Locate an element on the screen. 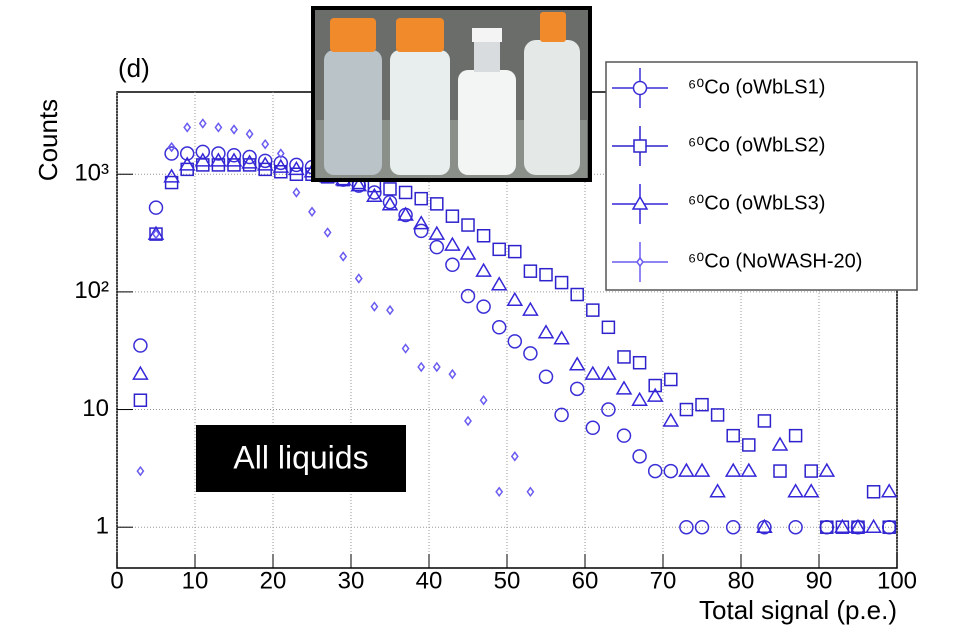 The image size is (953, 635). annotation-box is located at coordinates (301, 458).